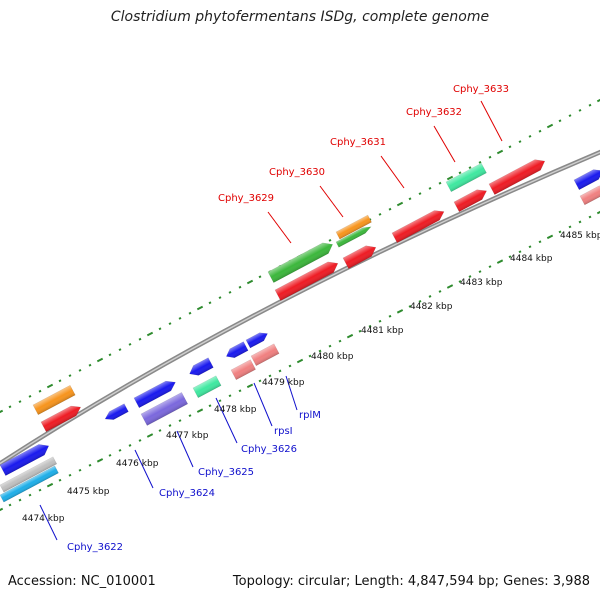 The height and width of the screenshot is (600, 600). Describe the element at coordinates (82, 581) in the screenshot. I see `accession-text: Accession: NC_010001` at that location.